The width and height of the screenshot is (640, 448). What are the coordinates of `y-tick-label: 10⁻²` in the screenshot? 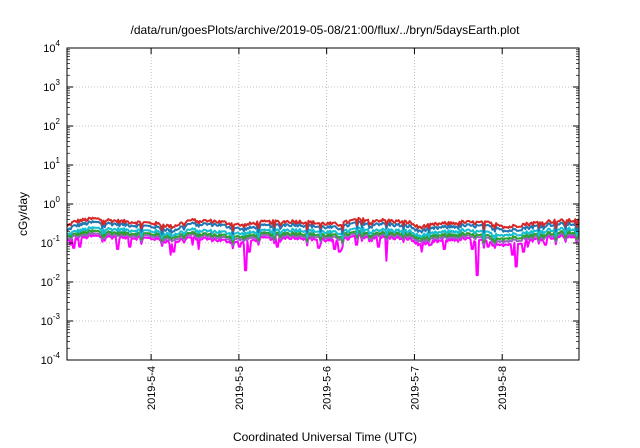 It's located at (51, 281).